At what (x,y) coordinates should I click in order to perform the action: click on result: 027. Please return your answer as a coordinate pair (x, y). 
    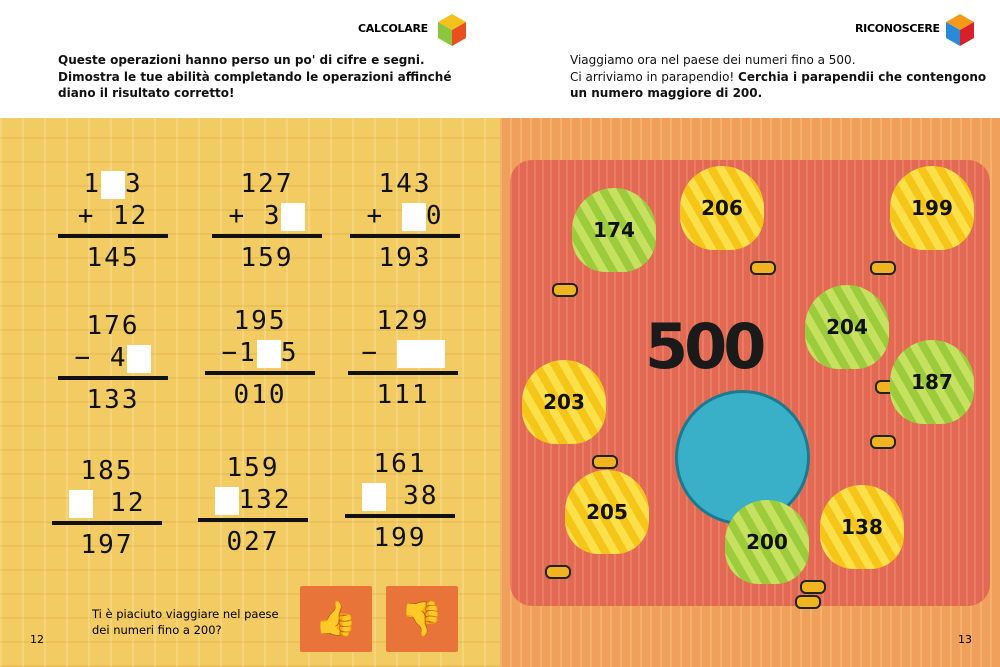
    Looking at the image, I should click on (253, 542).